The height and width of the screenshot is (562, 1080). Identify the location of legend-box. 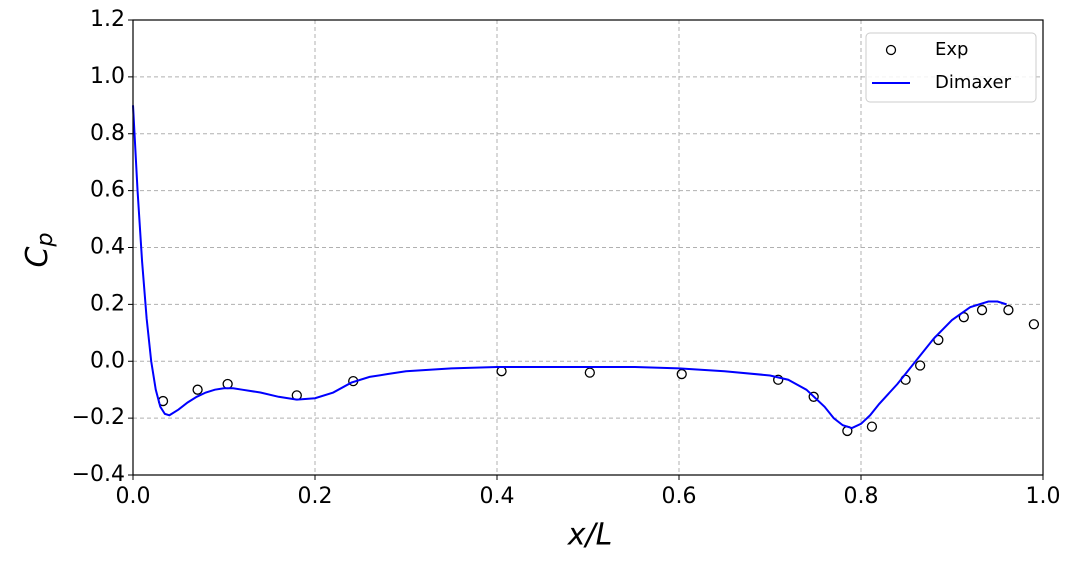
(951, 67).